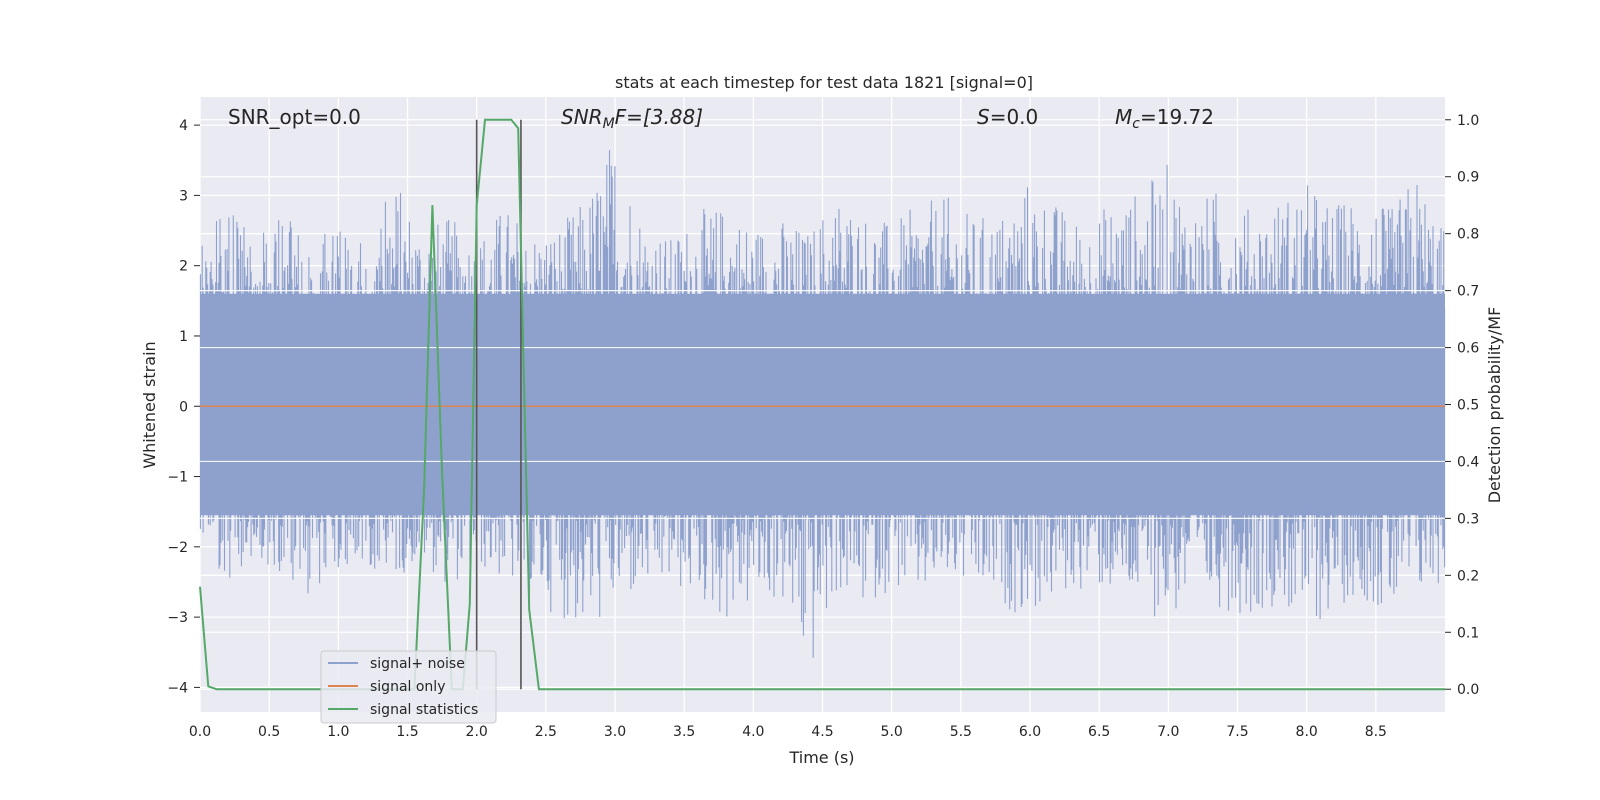  I want to click on annotation-mc: Mc=19.72, so click(1164, 118).